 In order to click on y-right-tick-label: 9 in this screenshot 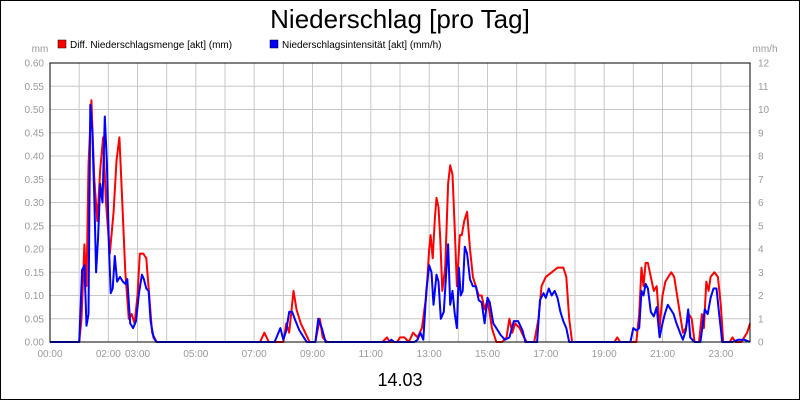, I will do `click(761, 133)`.